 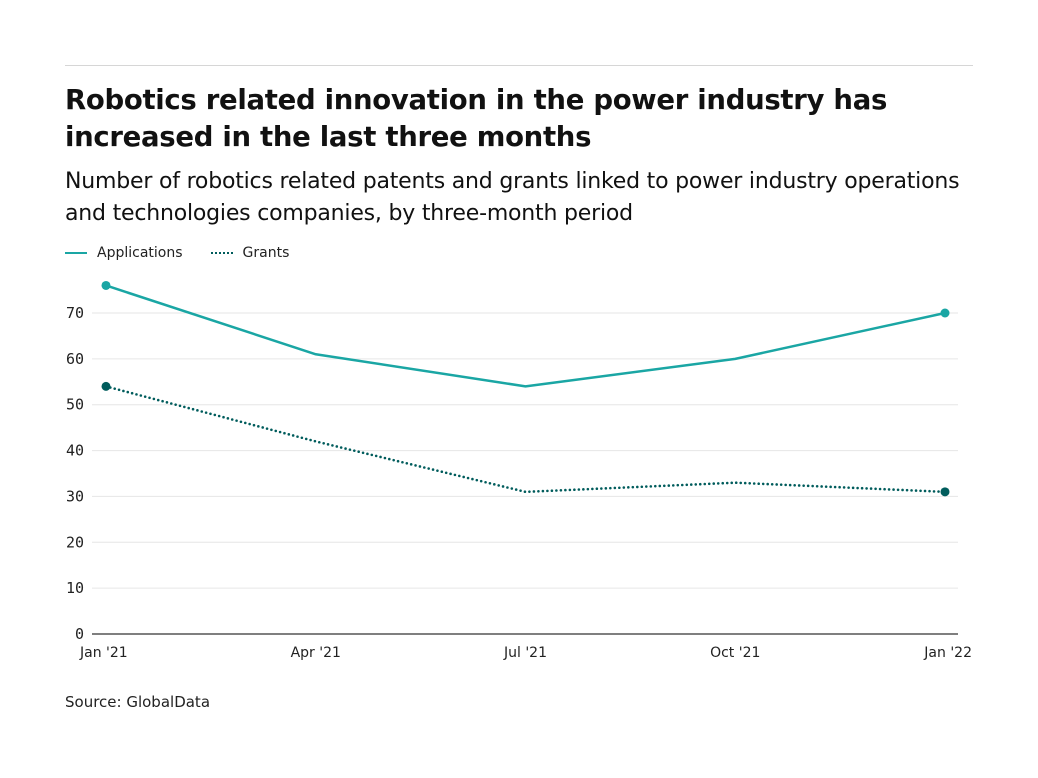 I want to click on x-tick-label: Jan '22, so click(x=947, y=653).